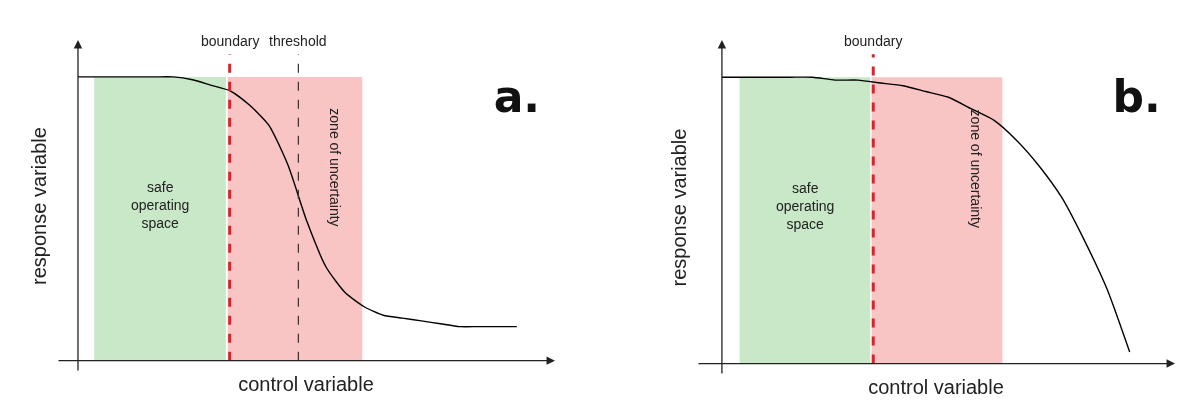 The width and height of the screenshot is (1186, 410). Describe the element at coordinates (298, 41) in the screenshot. I see `text: threshold` at that location.